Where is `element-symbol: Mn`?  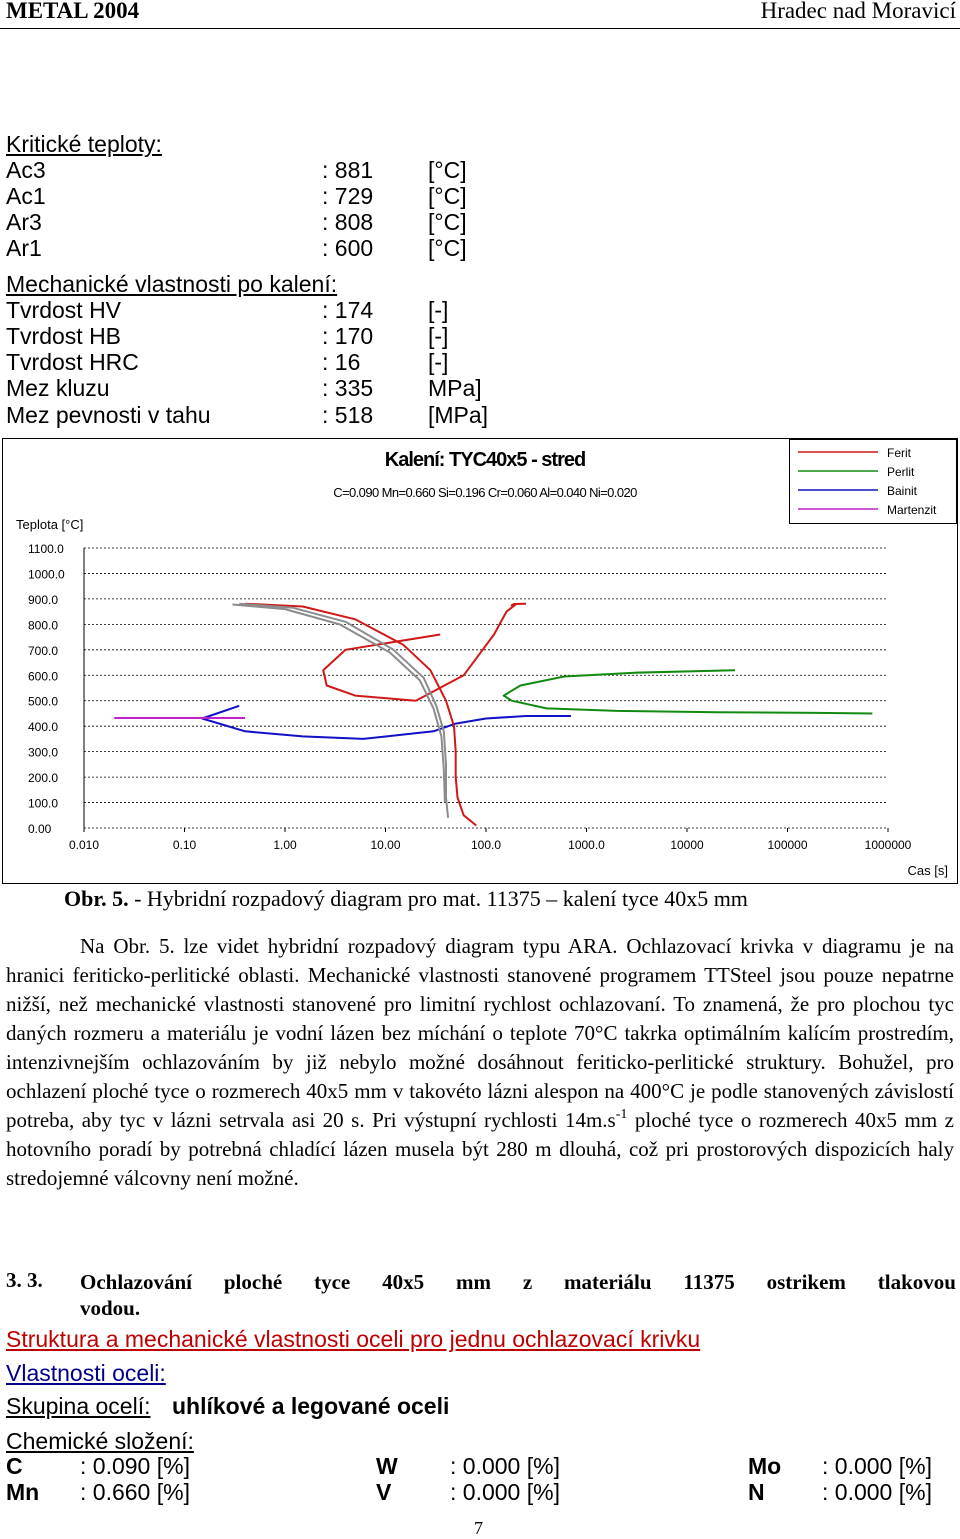
element-symbol: Mn is located at coordinates (23, 1492).